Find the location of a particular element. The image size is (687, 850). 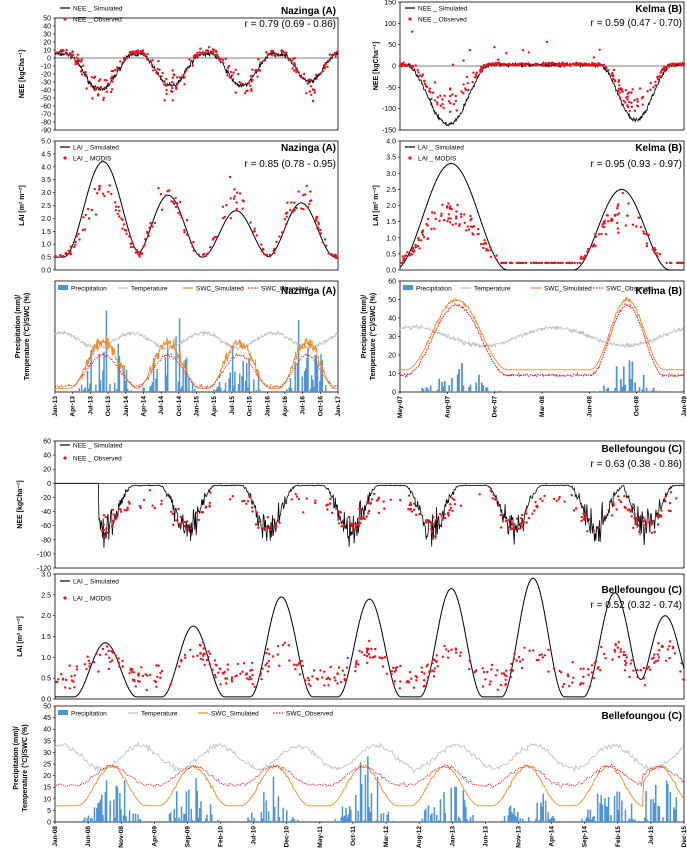

bel-lai-legend-sim: LAI _ Simulated is located at coordinates (89, 582).